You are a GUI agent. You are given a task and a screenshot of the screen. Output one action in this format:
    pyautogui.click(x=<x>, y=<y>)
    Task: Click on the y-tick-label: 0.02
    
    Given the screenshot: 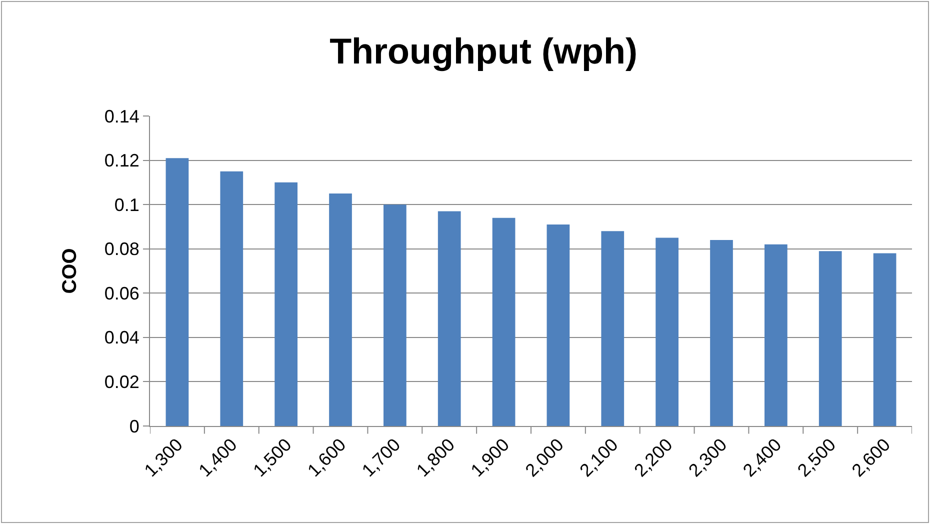 What is the action you would take?
    pyautogui.click(x=122, y=382)
    